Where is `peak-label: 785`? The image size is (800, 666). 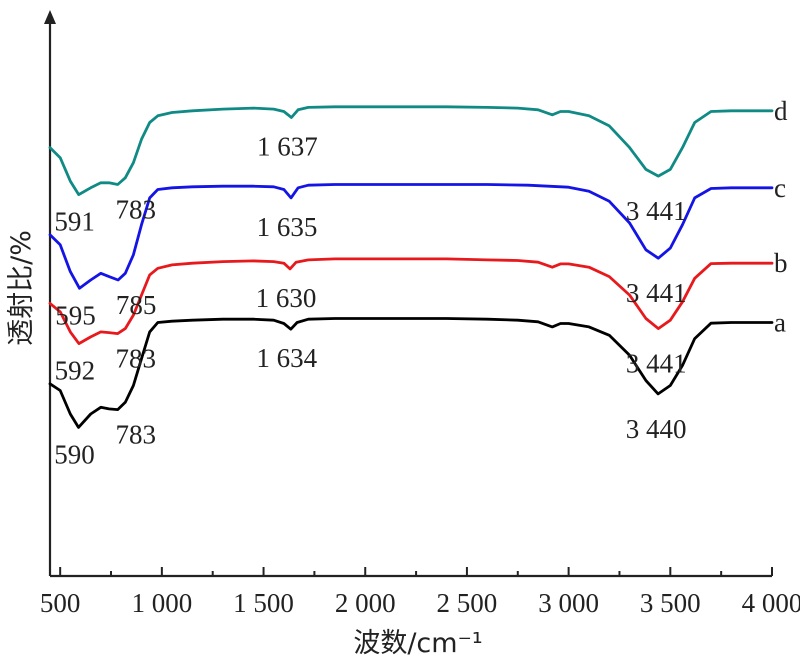
peak-label: 785 is located at coordinates (136, 305).